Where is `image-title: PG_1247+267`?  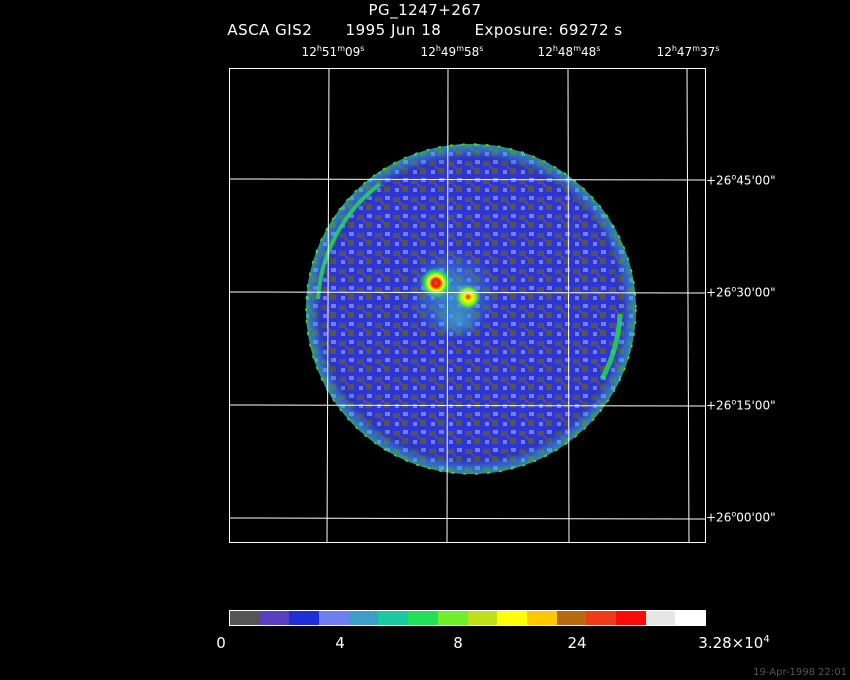 image-title: PG_1247+267 is located at coordinates (425, 10).